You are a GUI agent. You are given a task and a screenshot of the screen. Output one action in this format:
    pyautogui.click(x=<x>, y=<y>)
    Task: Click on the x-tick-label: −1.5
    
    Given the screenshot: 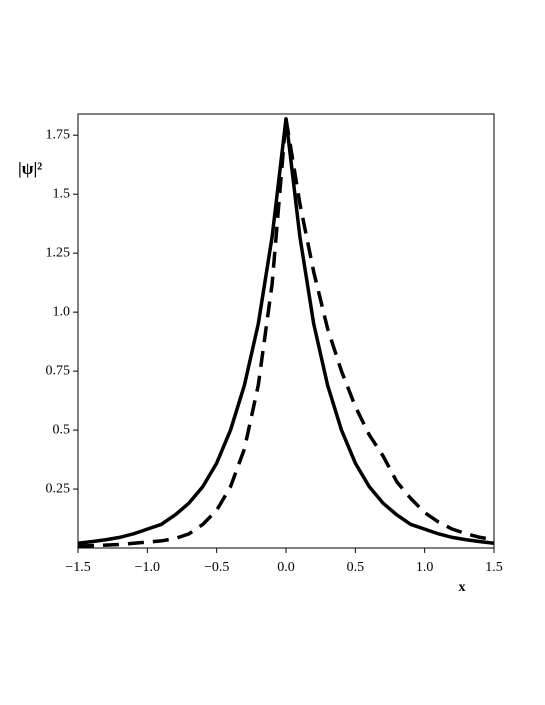 What is the action you would take?
    pyautogui.click(x=77, y=567)
    